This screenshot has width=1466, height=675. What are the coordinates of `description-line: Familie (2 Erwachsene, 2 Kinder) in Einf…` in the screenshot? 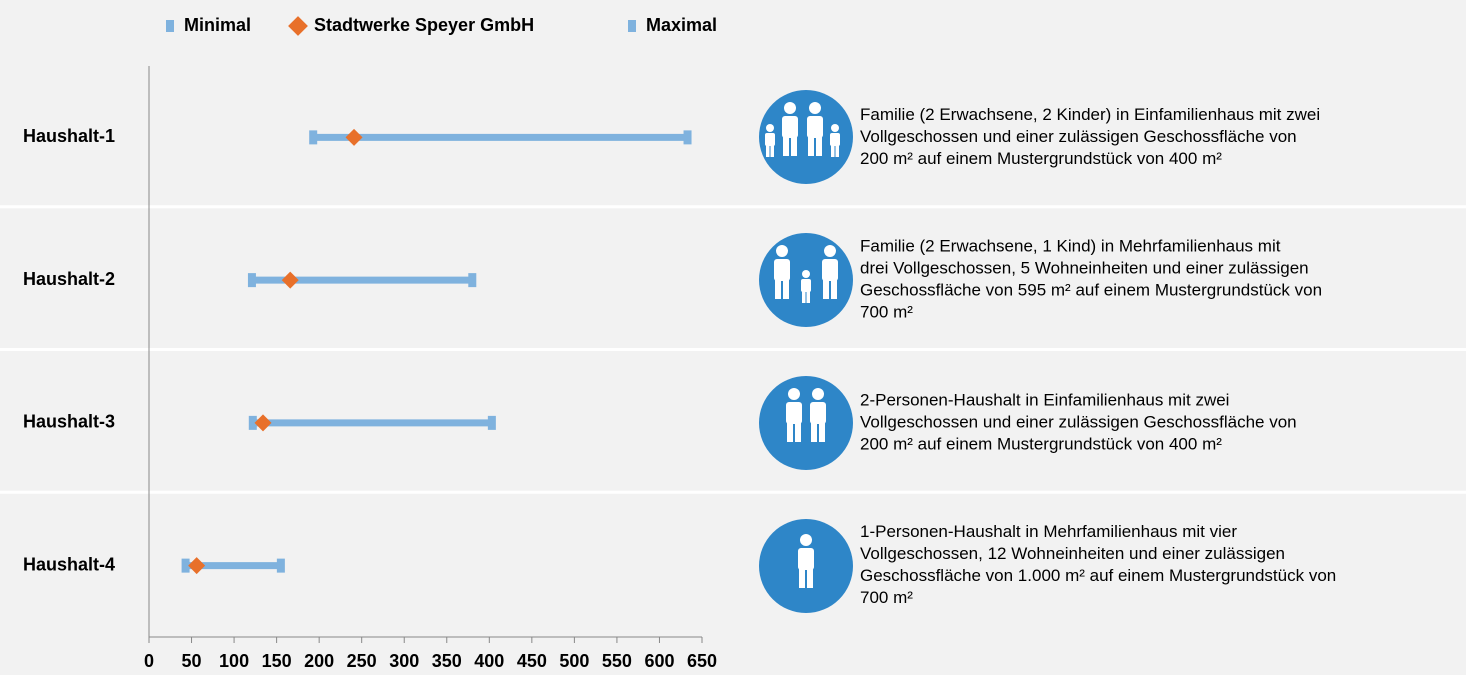 It's located at (1090, 114).